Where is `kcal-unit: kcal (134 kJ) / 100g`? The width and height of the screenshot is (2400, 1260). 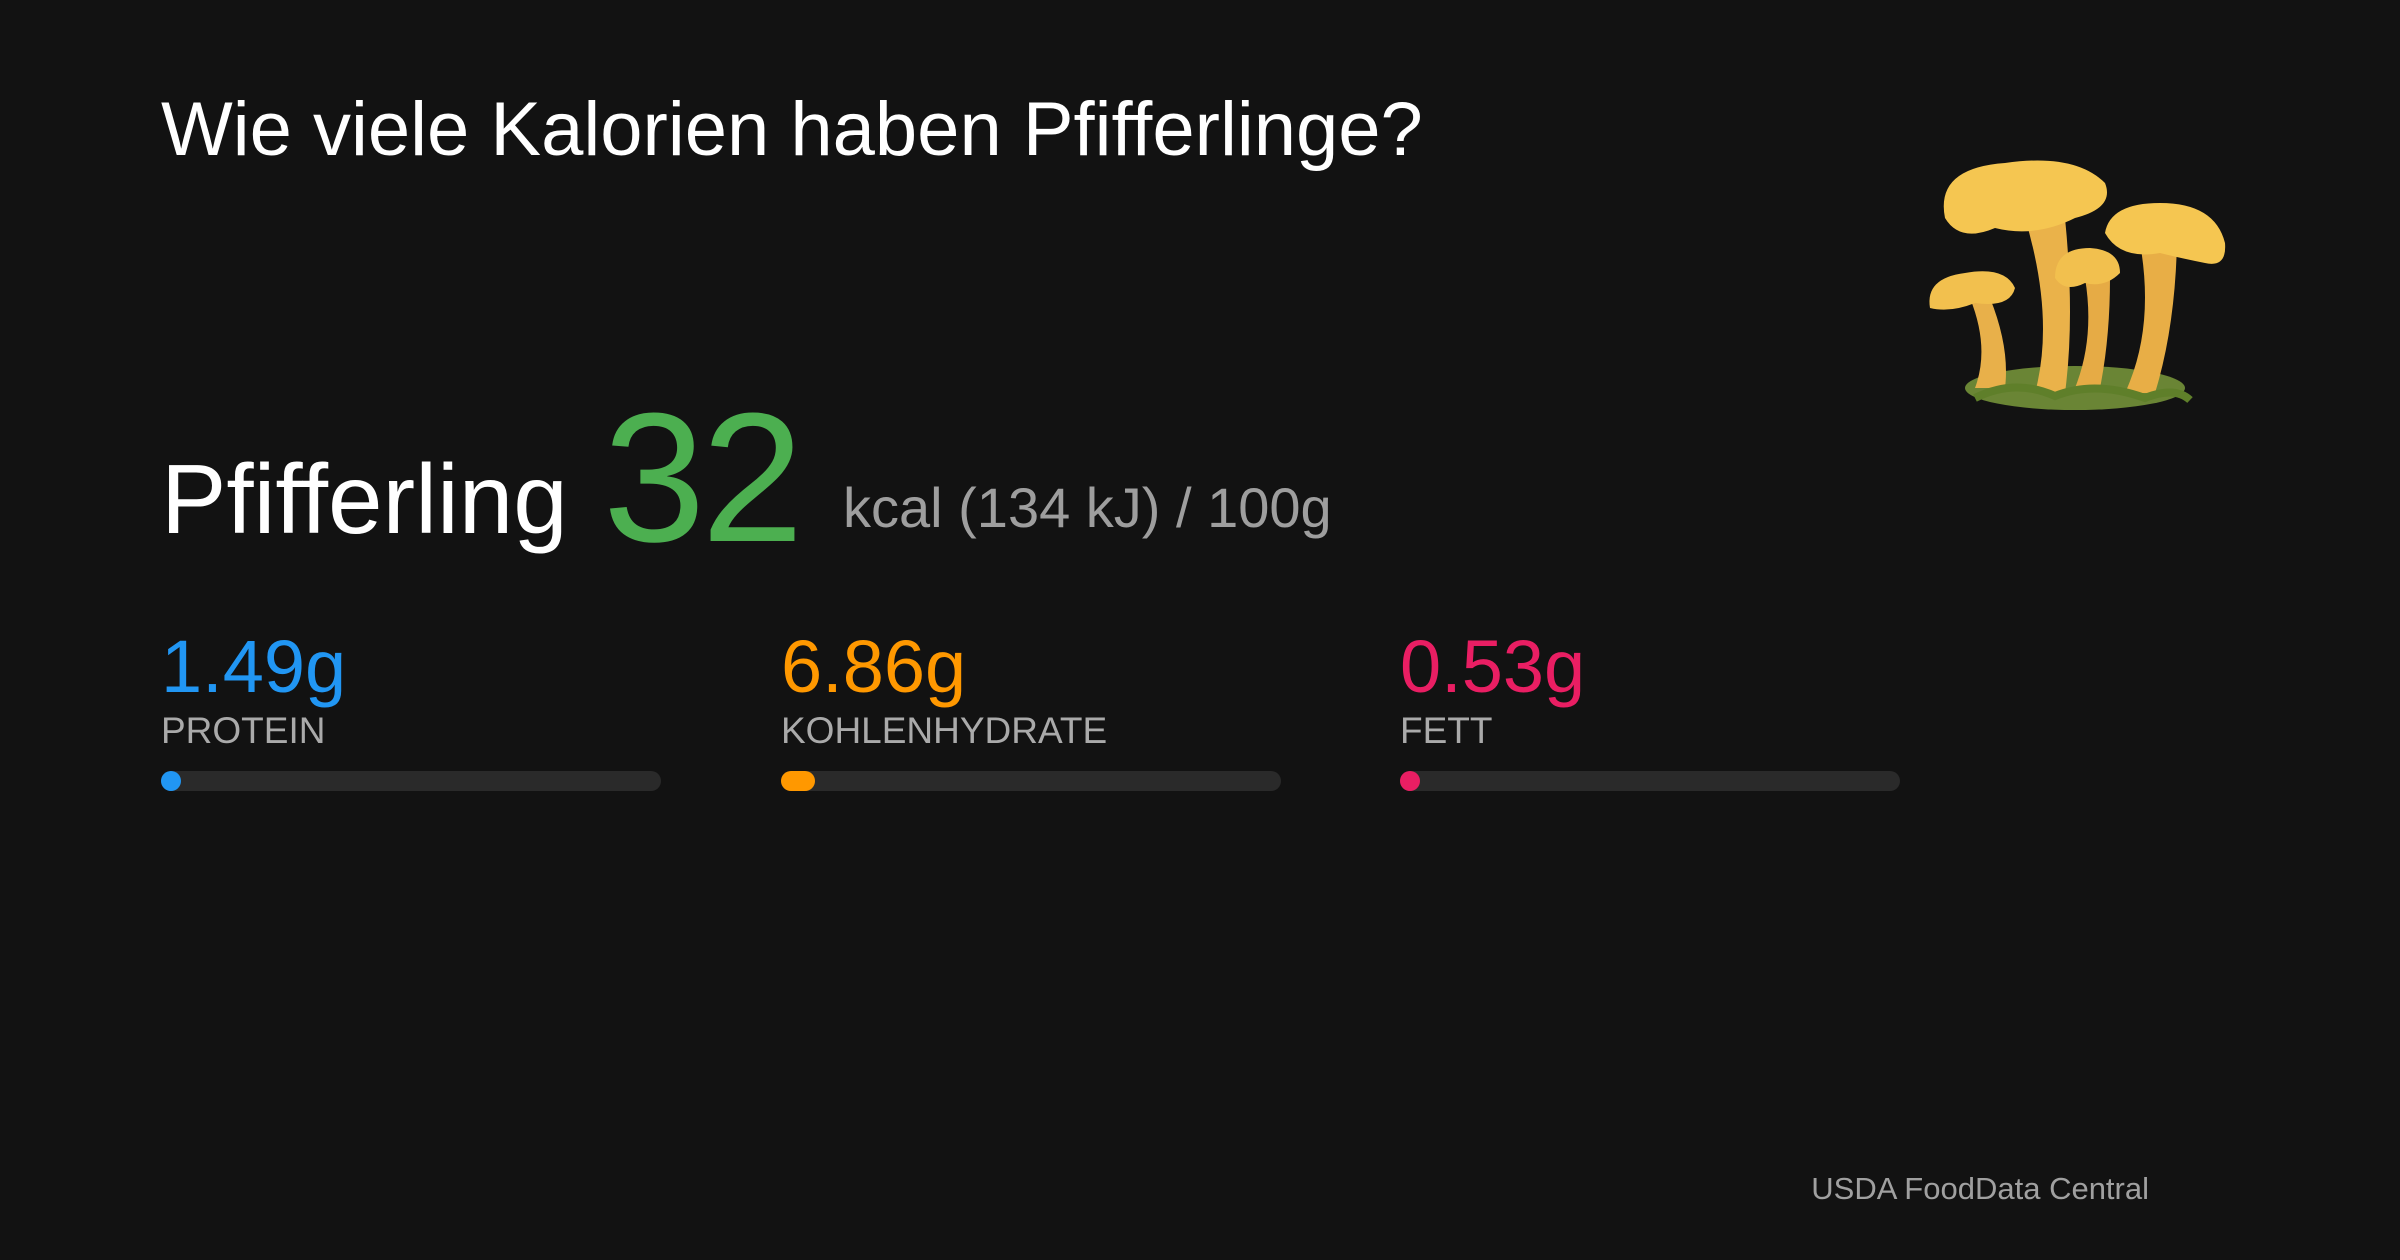
kcal-unit: kcal (134 kJ) / 100g is located at coordinates (1087, 507).